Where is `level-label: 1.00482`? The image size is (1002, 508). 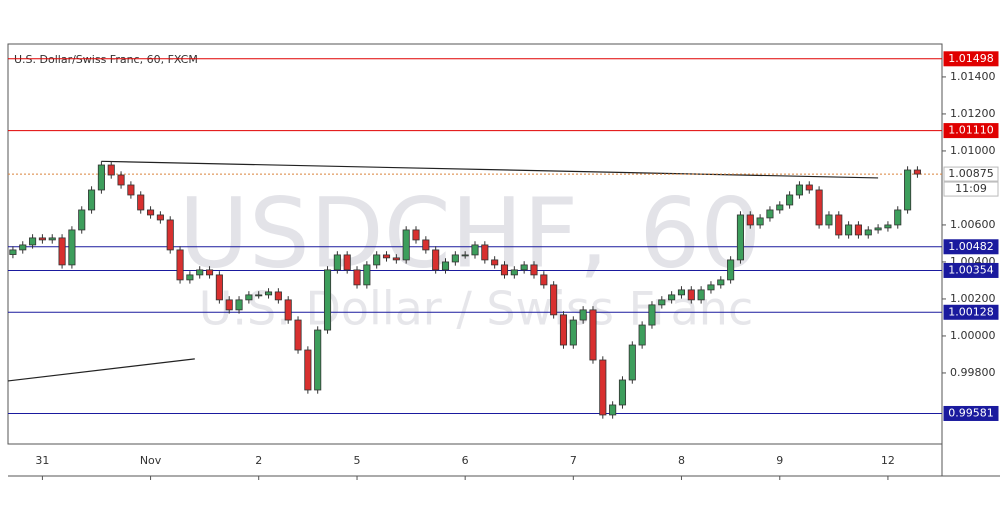 level-label: 1.00482 is located at coordinates (971, 246).